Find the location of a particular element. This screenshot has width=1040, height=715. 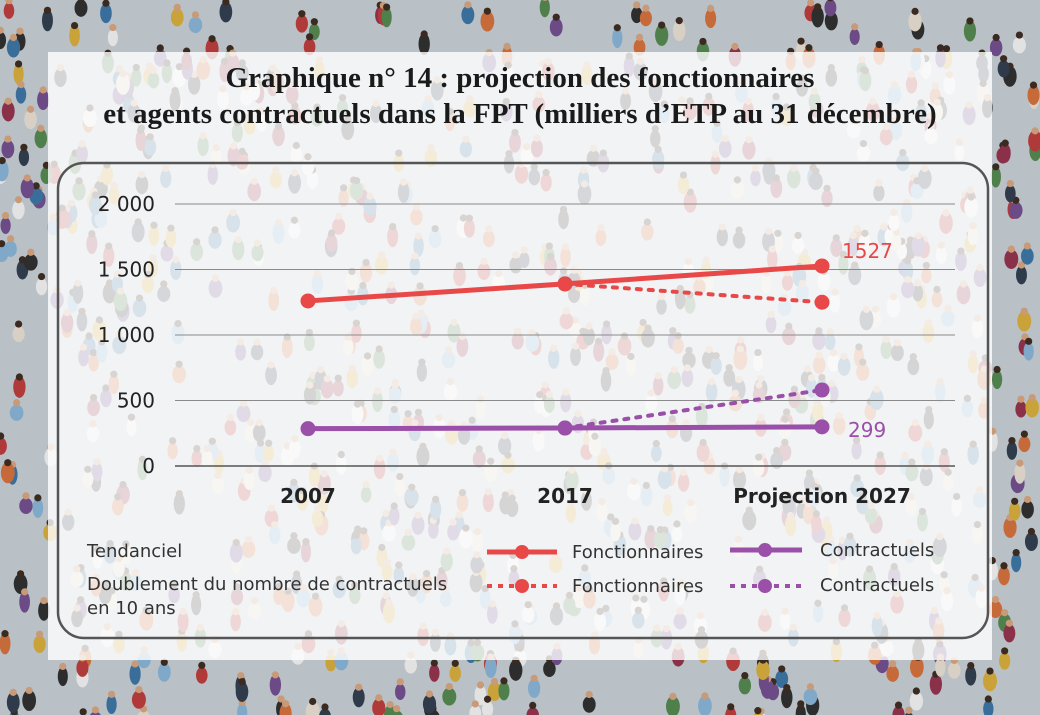

data-point-fonctionnaires-solid is located at coordinates (308, 301).